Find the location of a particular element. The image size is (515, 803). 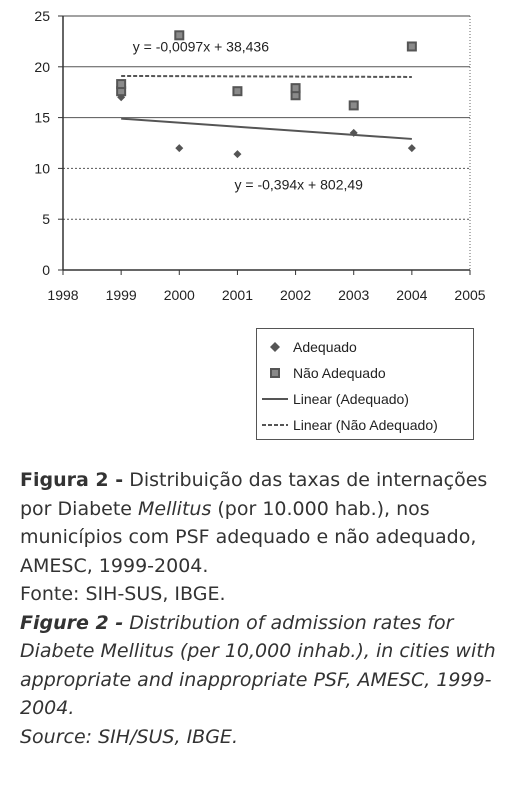

diamond-marker-icon is located at coordinates (275, 347).